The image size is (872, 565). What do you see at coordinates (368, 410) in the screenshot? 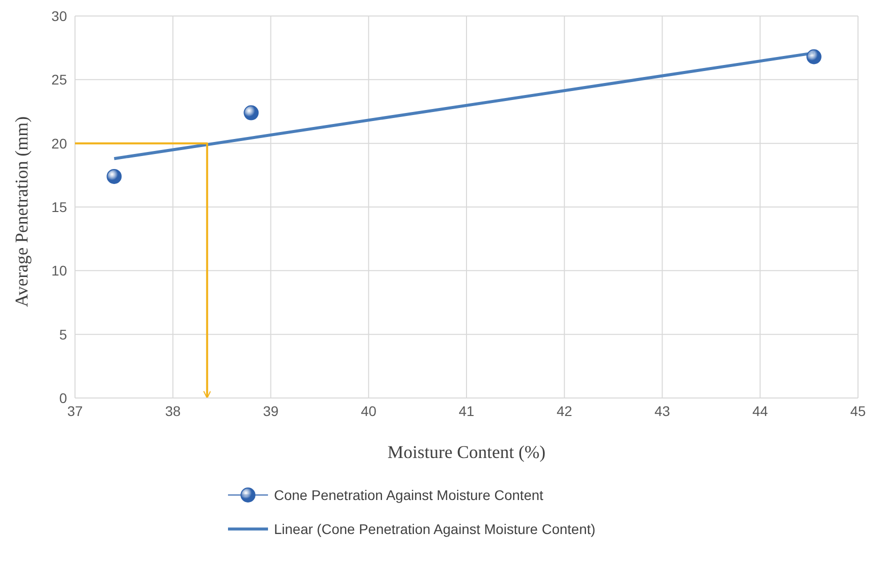
I see `x-tick-label: 40` at bounding box center [368, 410].